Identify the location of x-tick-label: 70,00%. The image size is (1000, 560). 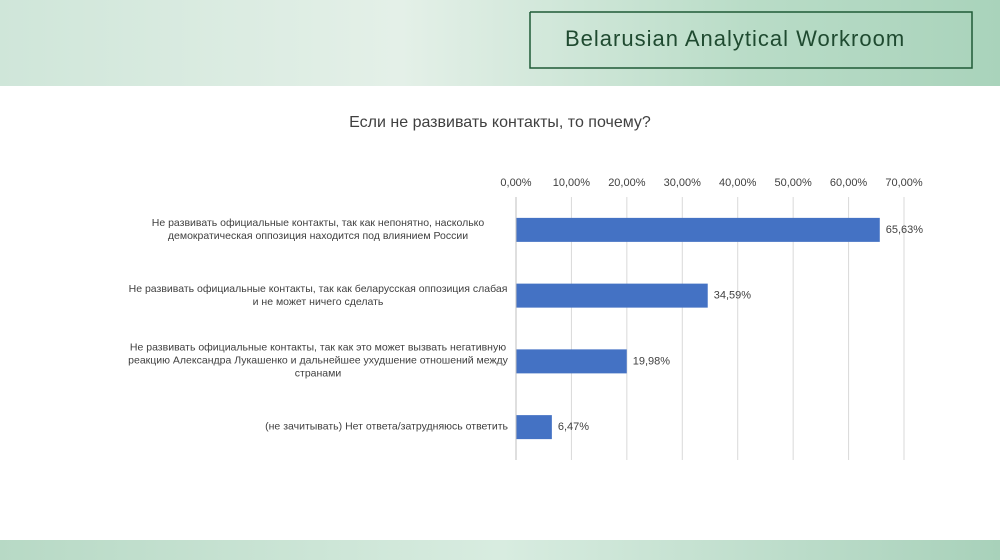
(904, 183).